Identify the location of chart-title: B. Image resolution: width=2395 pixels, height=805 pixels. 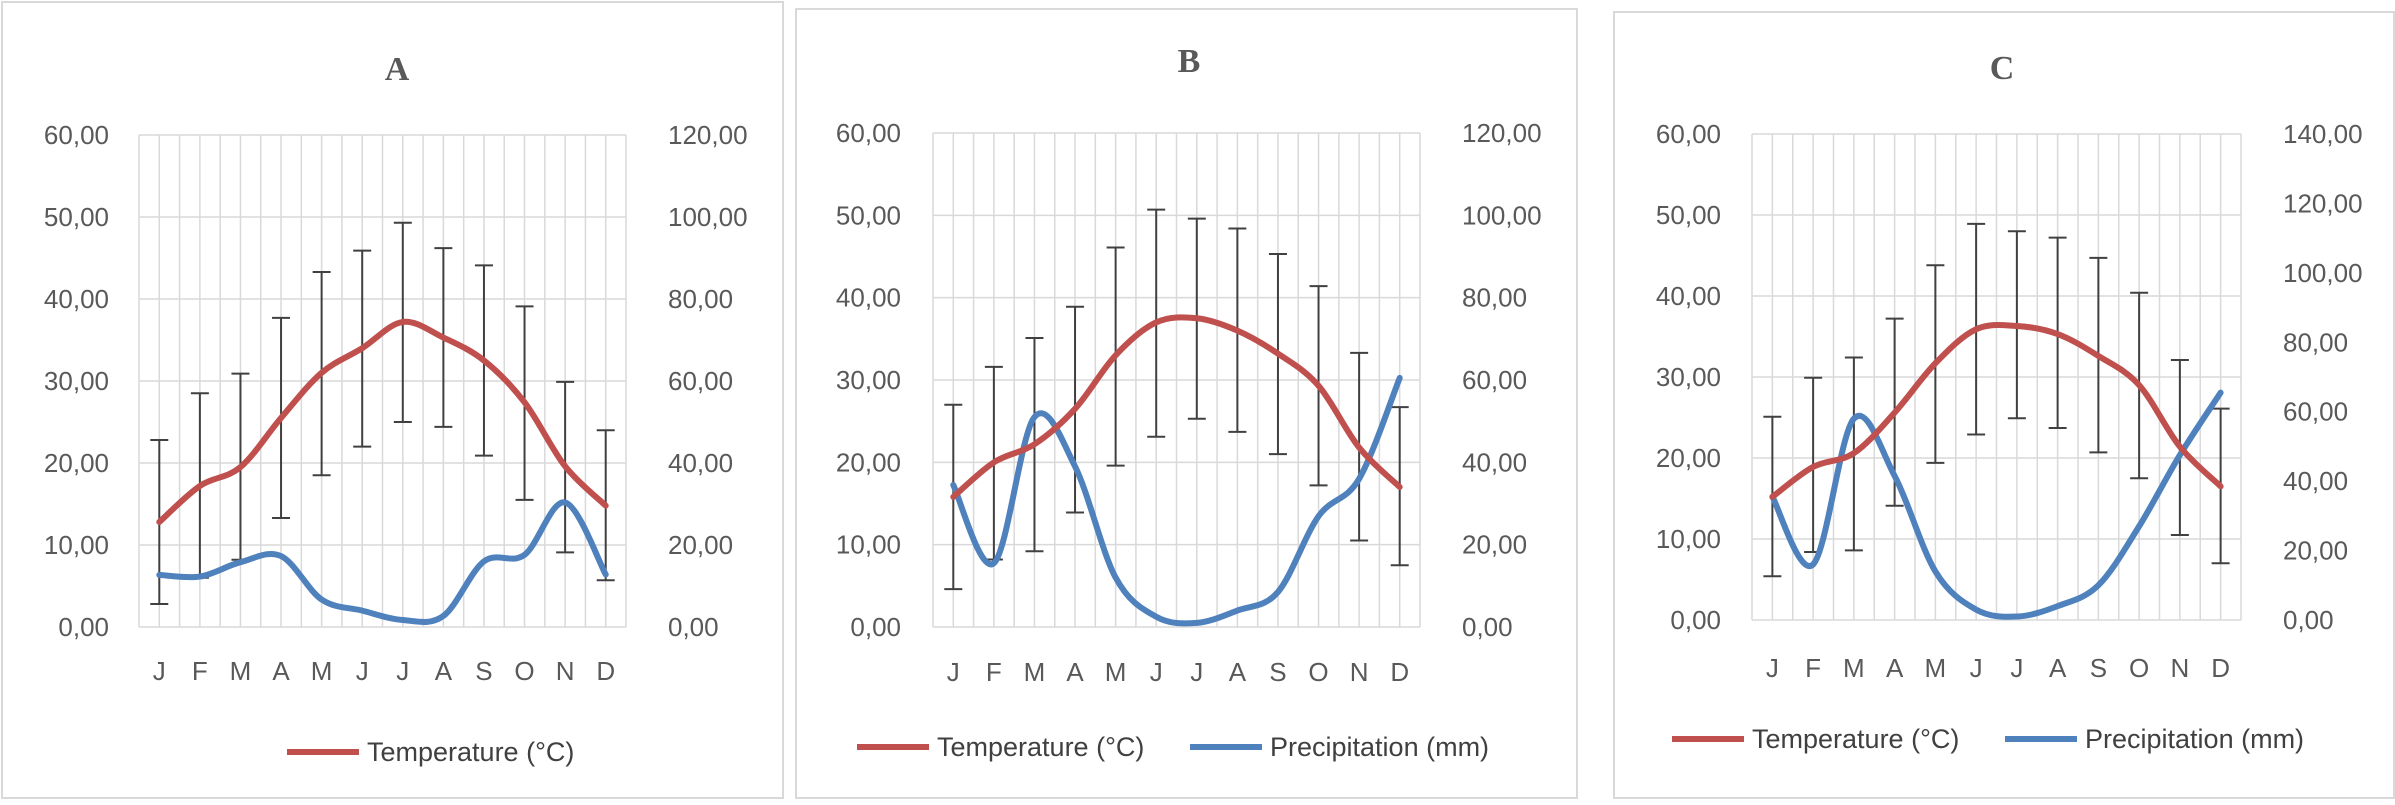
(1189, 61).